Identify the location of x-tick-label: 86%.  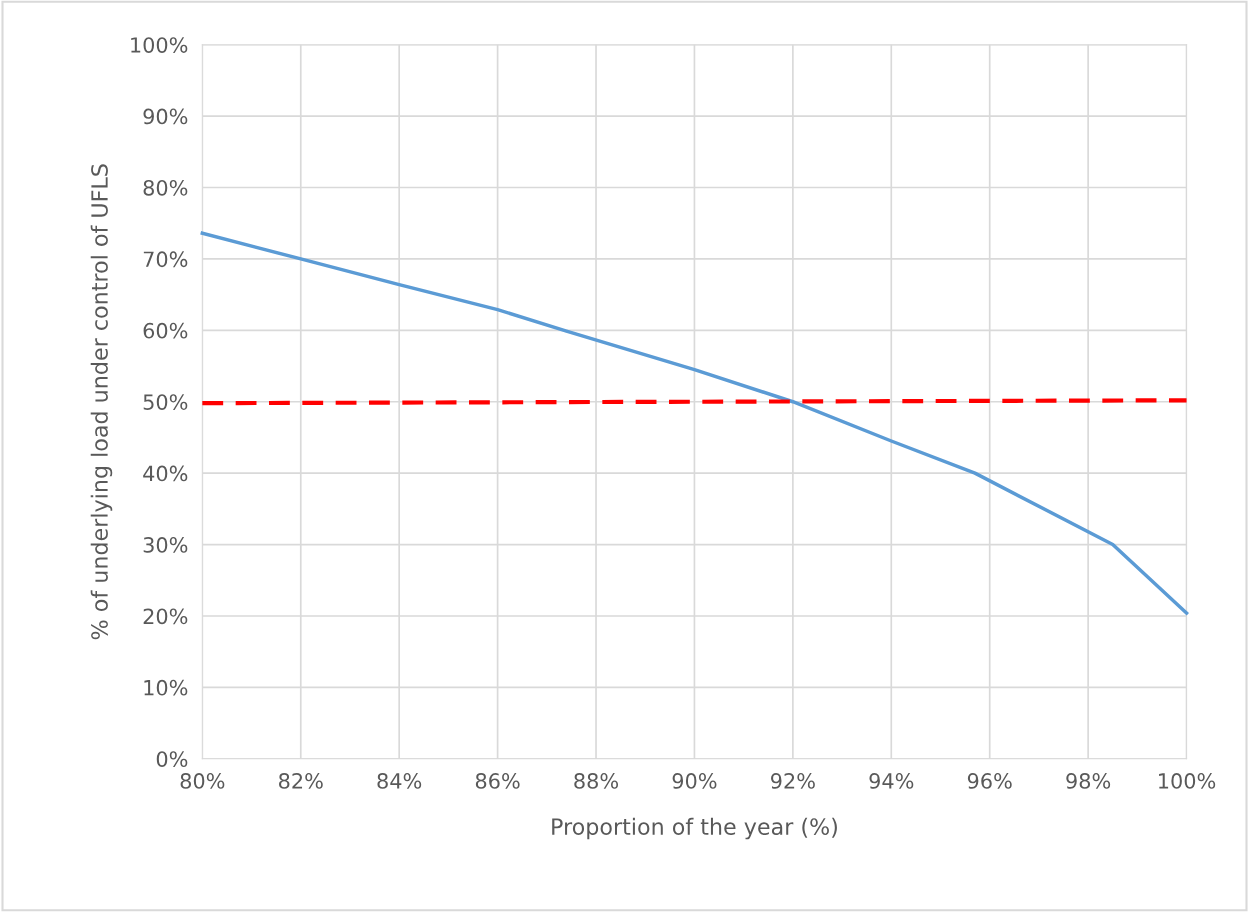
(497, 781).